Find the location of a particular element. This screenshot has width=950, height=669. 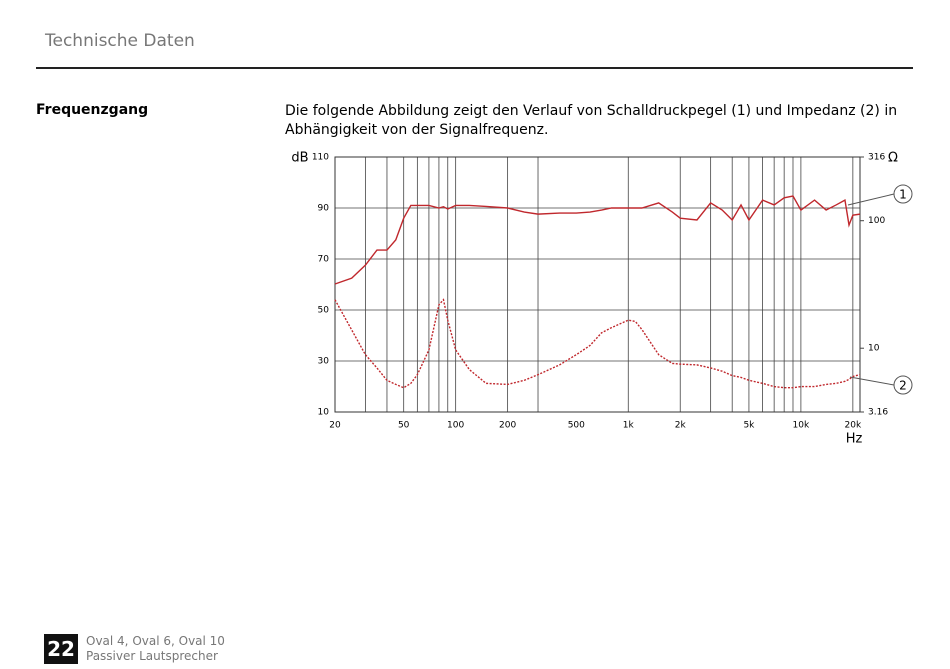

footer-line: Passiver Lautsprecher is located at coordinates (152, 656).